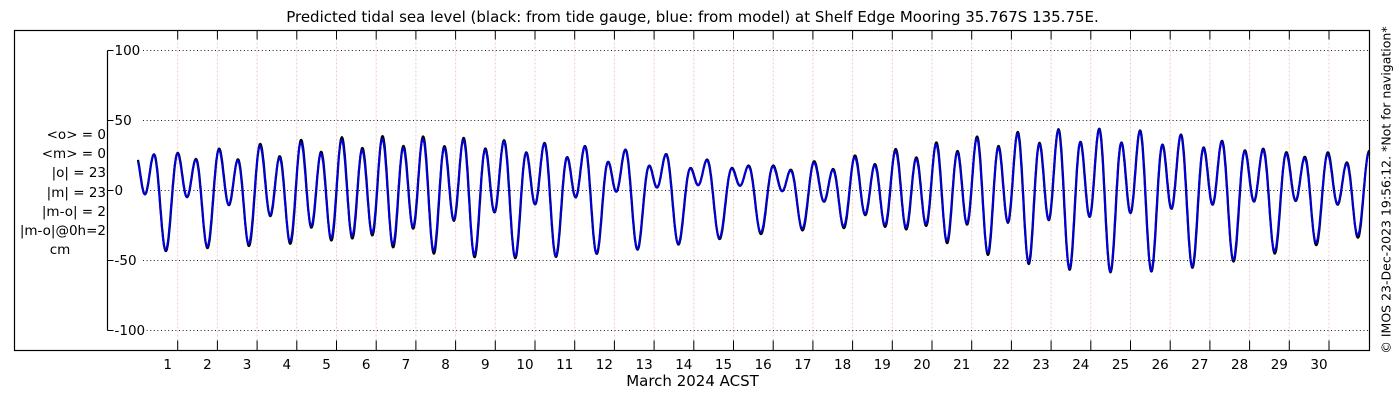  What do you see at coordinates (644, 365) in the screenshot?
I see `x-tick-label-day-13: 13` at bounding box center [644, 365].